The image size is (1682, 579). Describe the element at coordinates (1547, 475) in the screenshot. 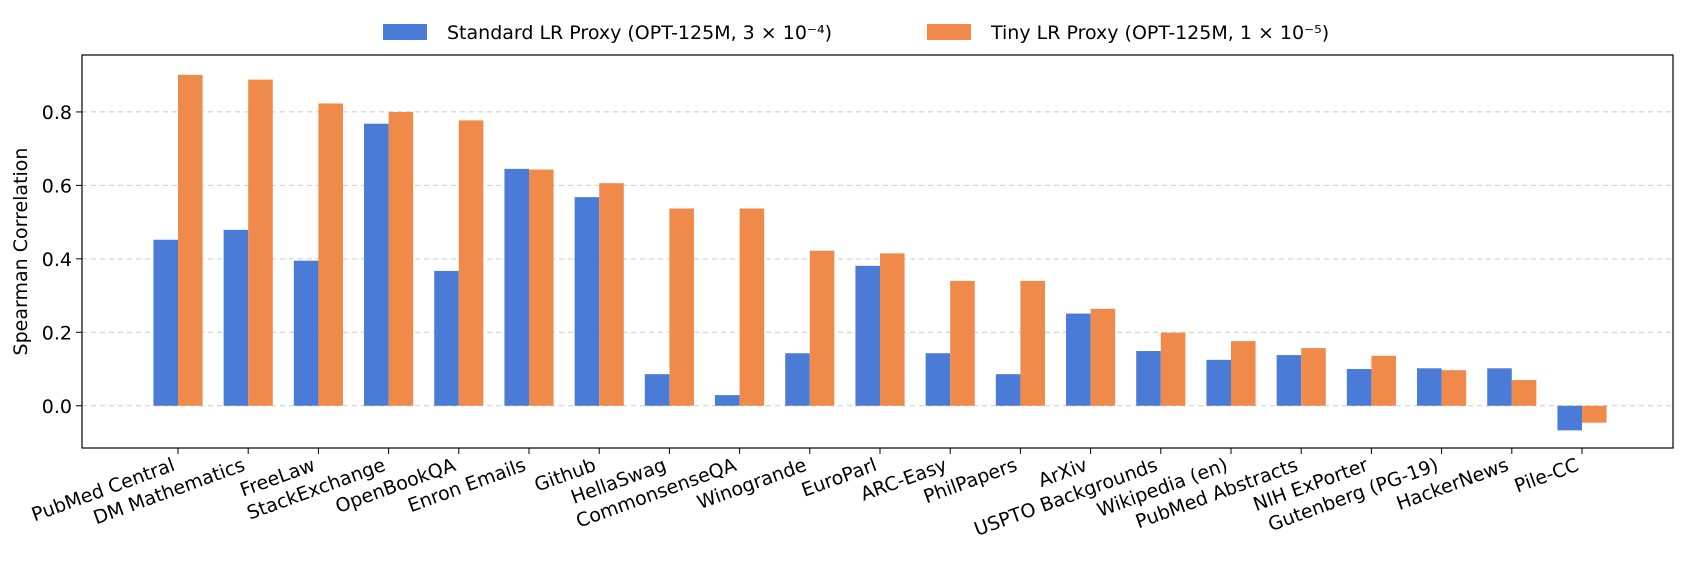

I see `x-tick-label: Pile-CC` at that location.